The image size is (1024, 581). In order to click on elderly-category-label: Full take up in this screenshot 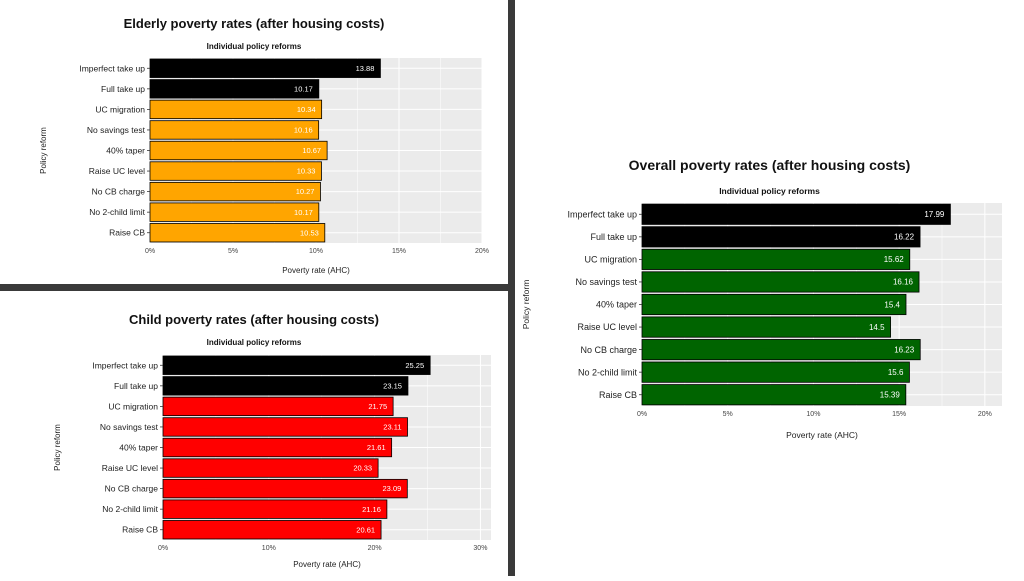, I will do `click(123, 89)`.